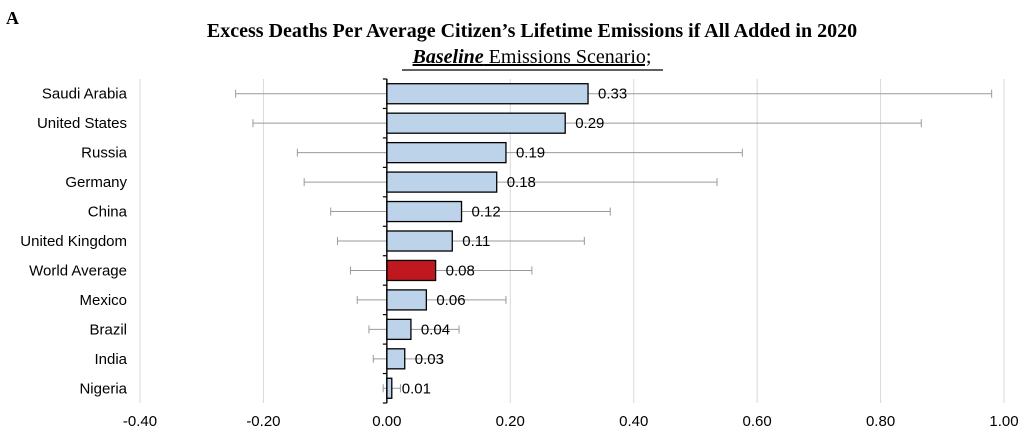 The height and width of the screenshot is (433, 1027). What do you see at coordinates (78, 270) in the screenshot?
I see `category-label: World Average` at bounding box center [78, 270].